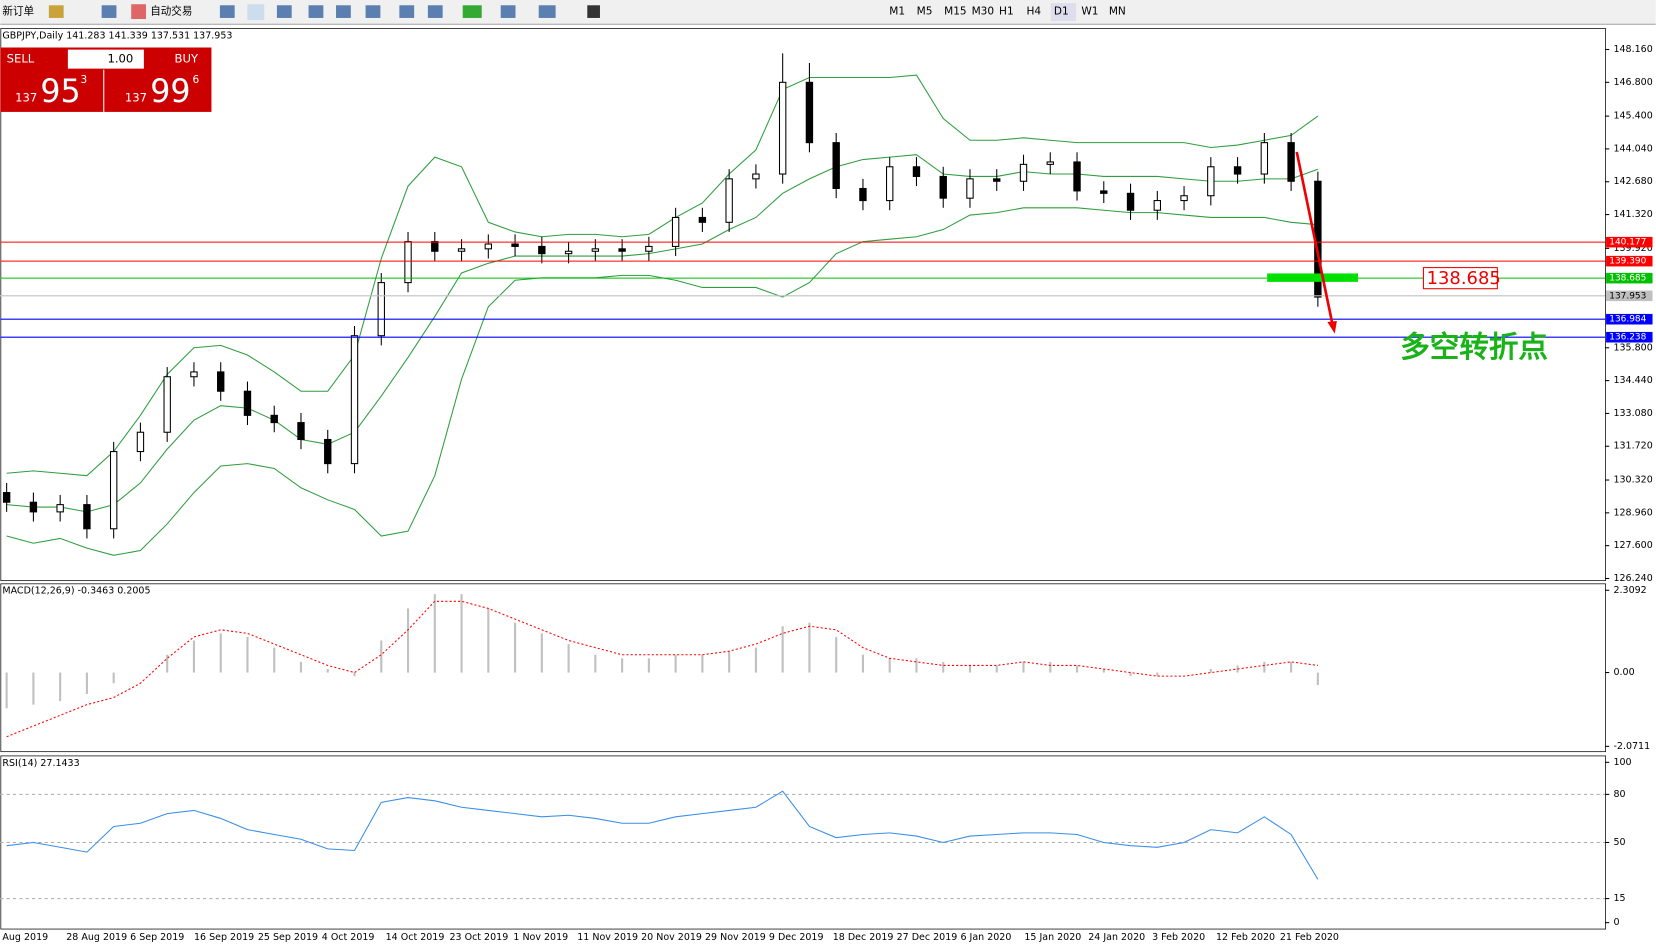 This screenshot has width=1656, height=951. I want to click on period-button: M30, so click(983, 12).